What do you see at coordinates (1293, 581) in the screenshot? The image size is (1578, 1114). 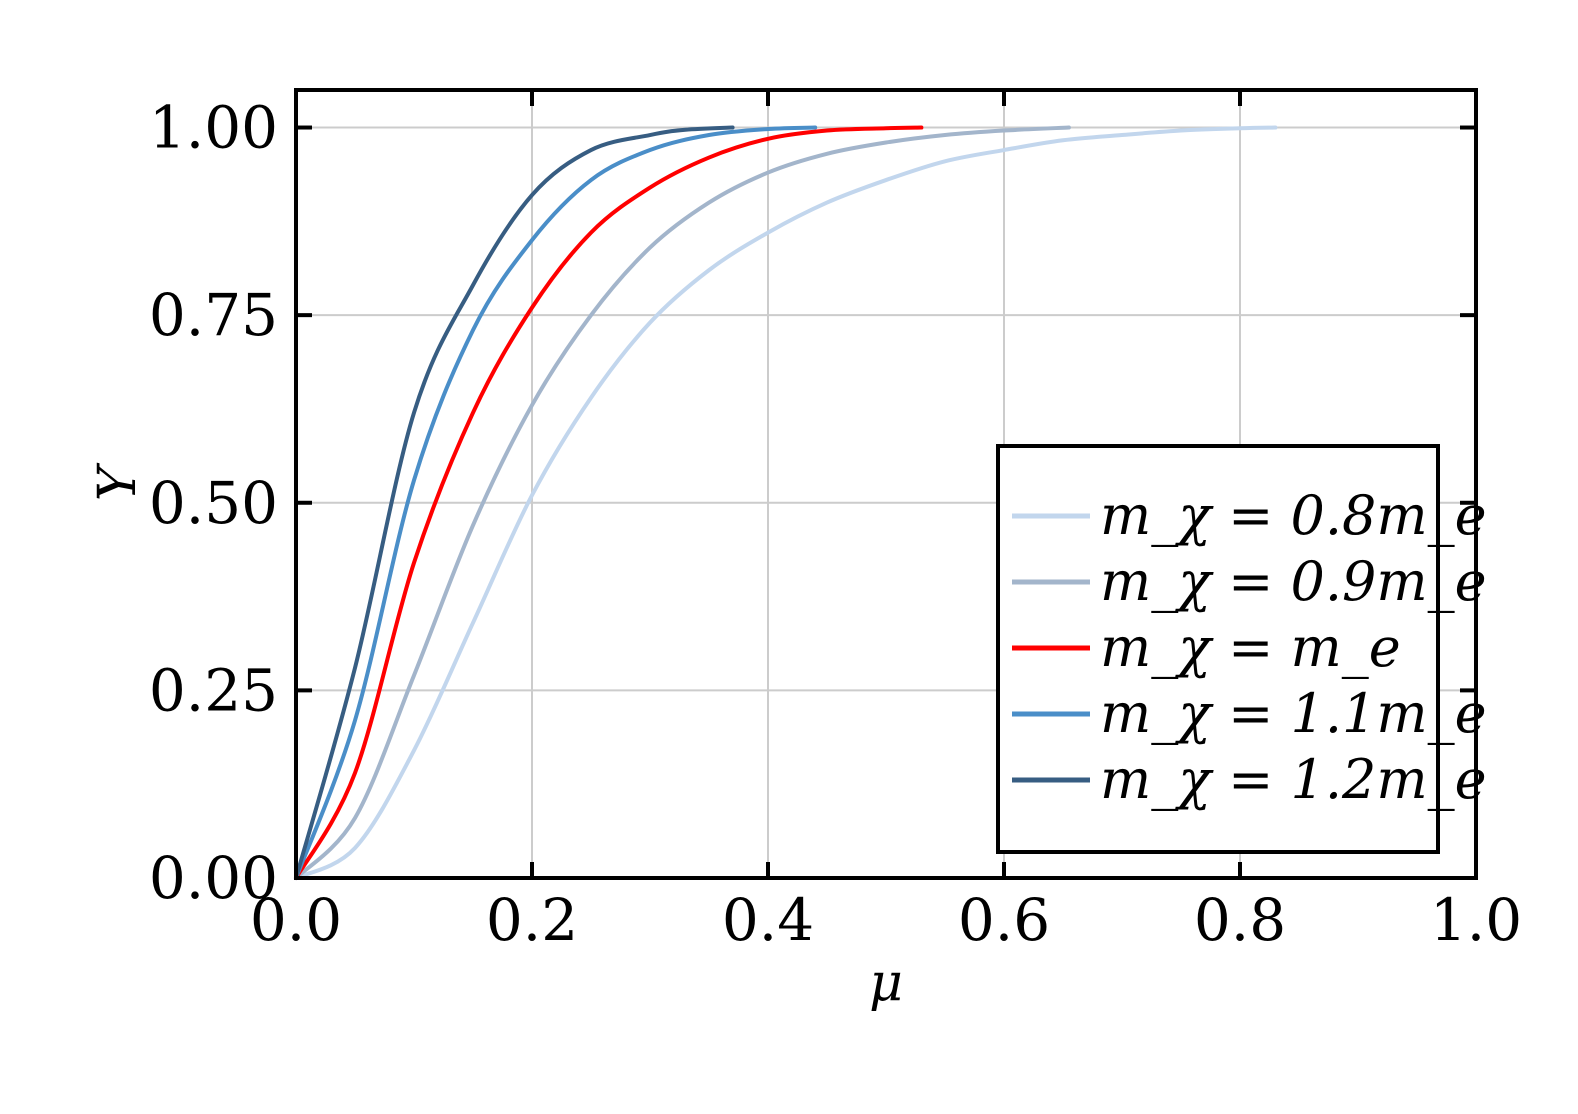 I see `legend-label-1: m_χ = 0.9m_e` at bounding box center [1293, 581].